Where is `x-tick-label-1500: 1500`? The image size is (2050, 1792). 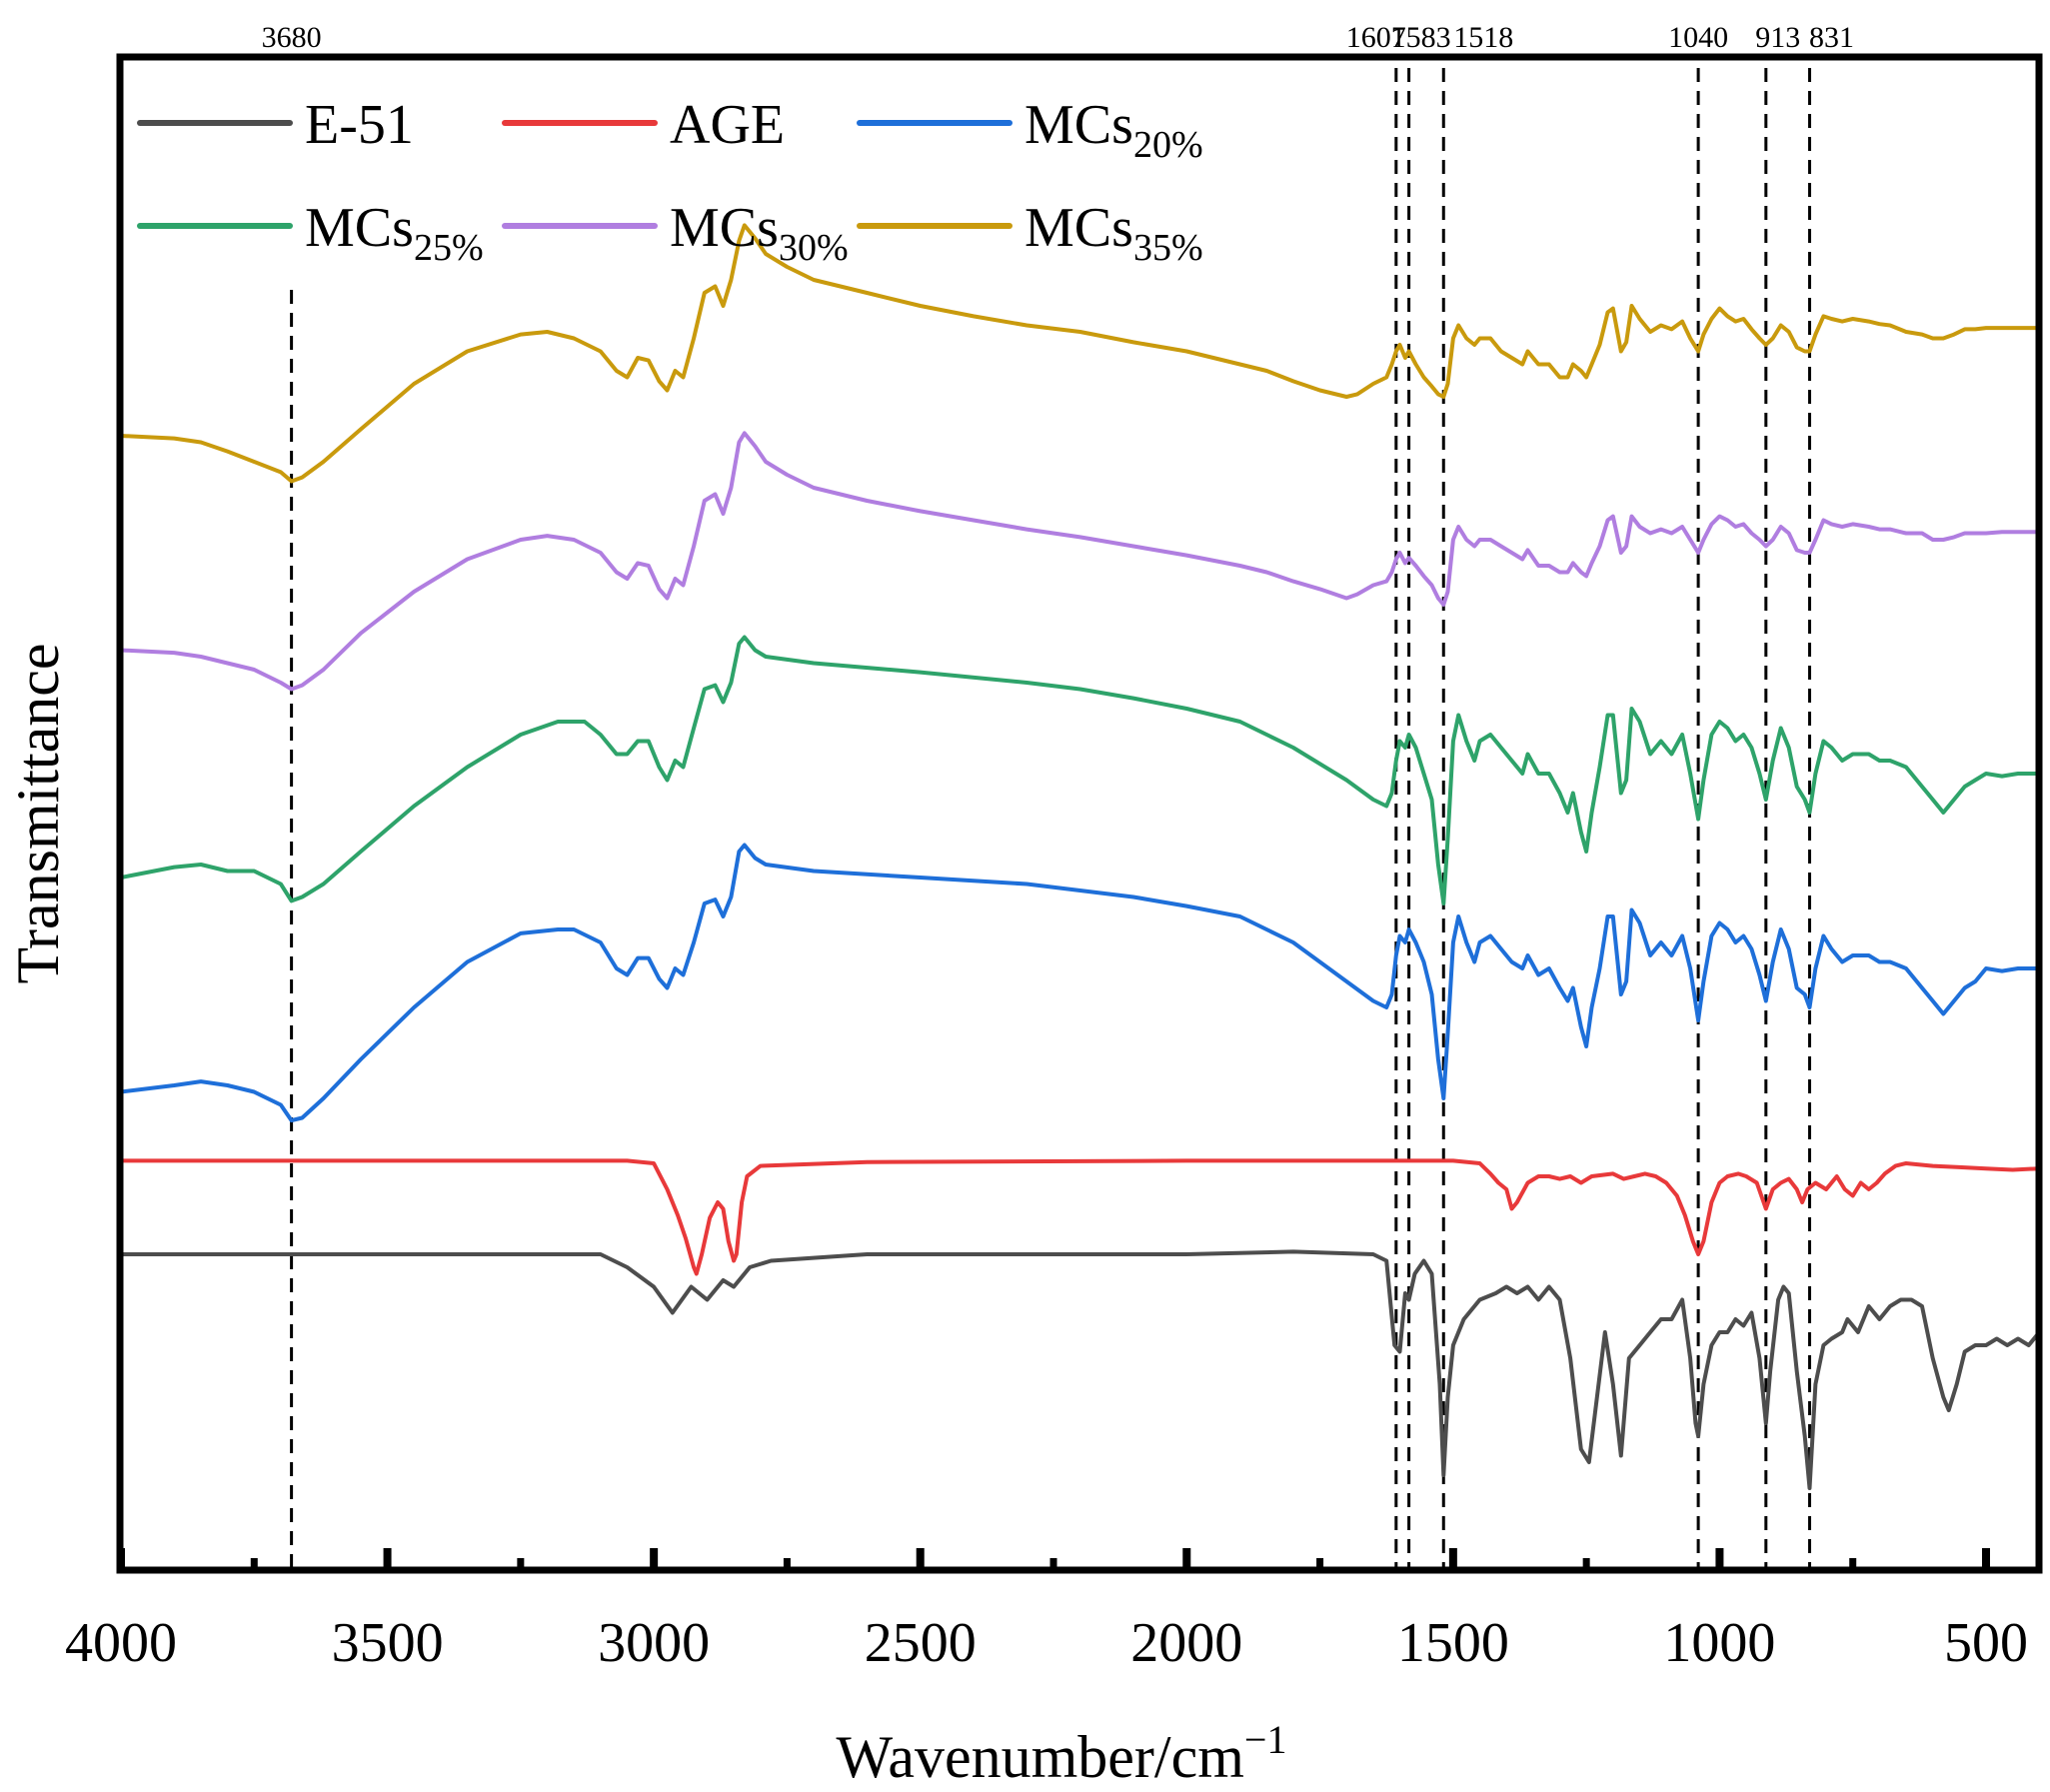
x-tick-label-1500: 1500 is located at coordinates (1453, 1643).